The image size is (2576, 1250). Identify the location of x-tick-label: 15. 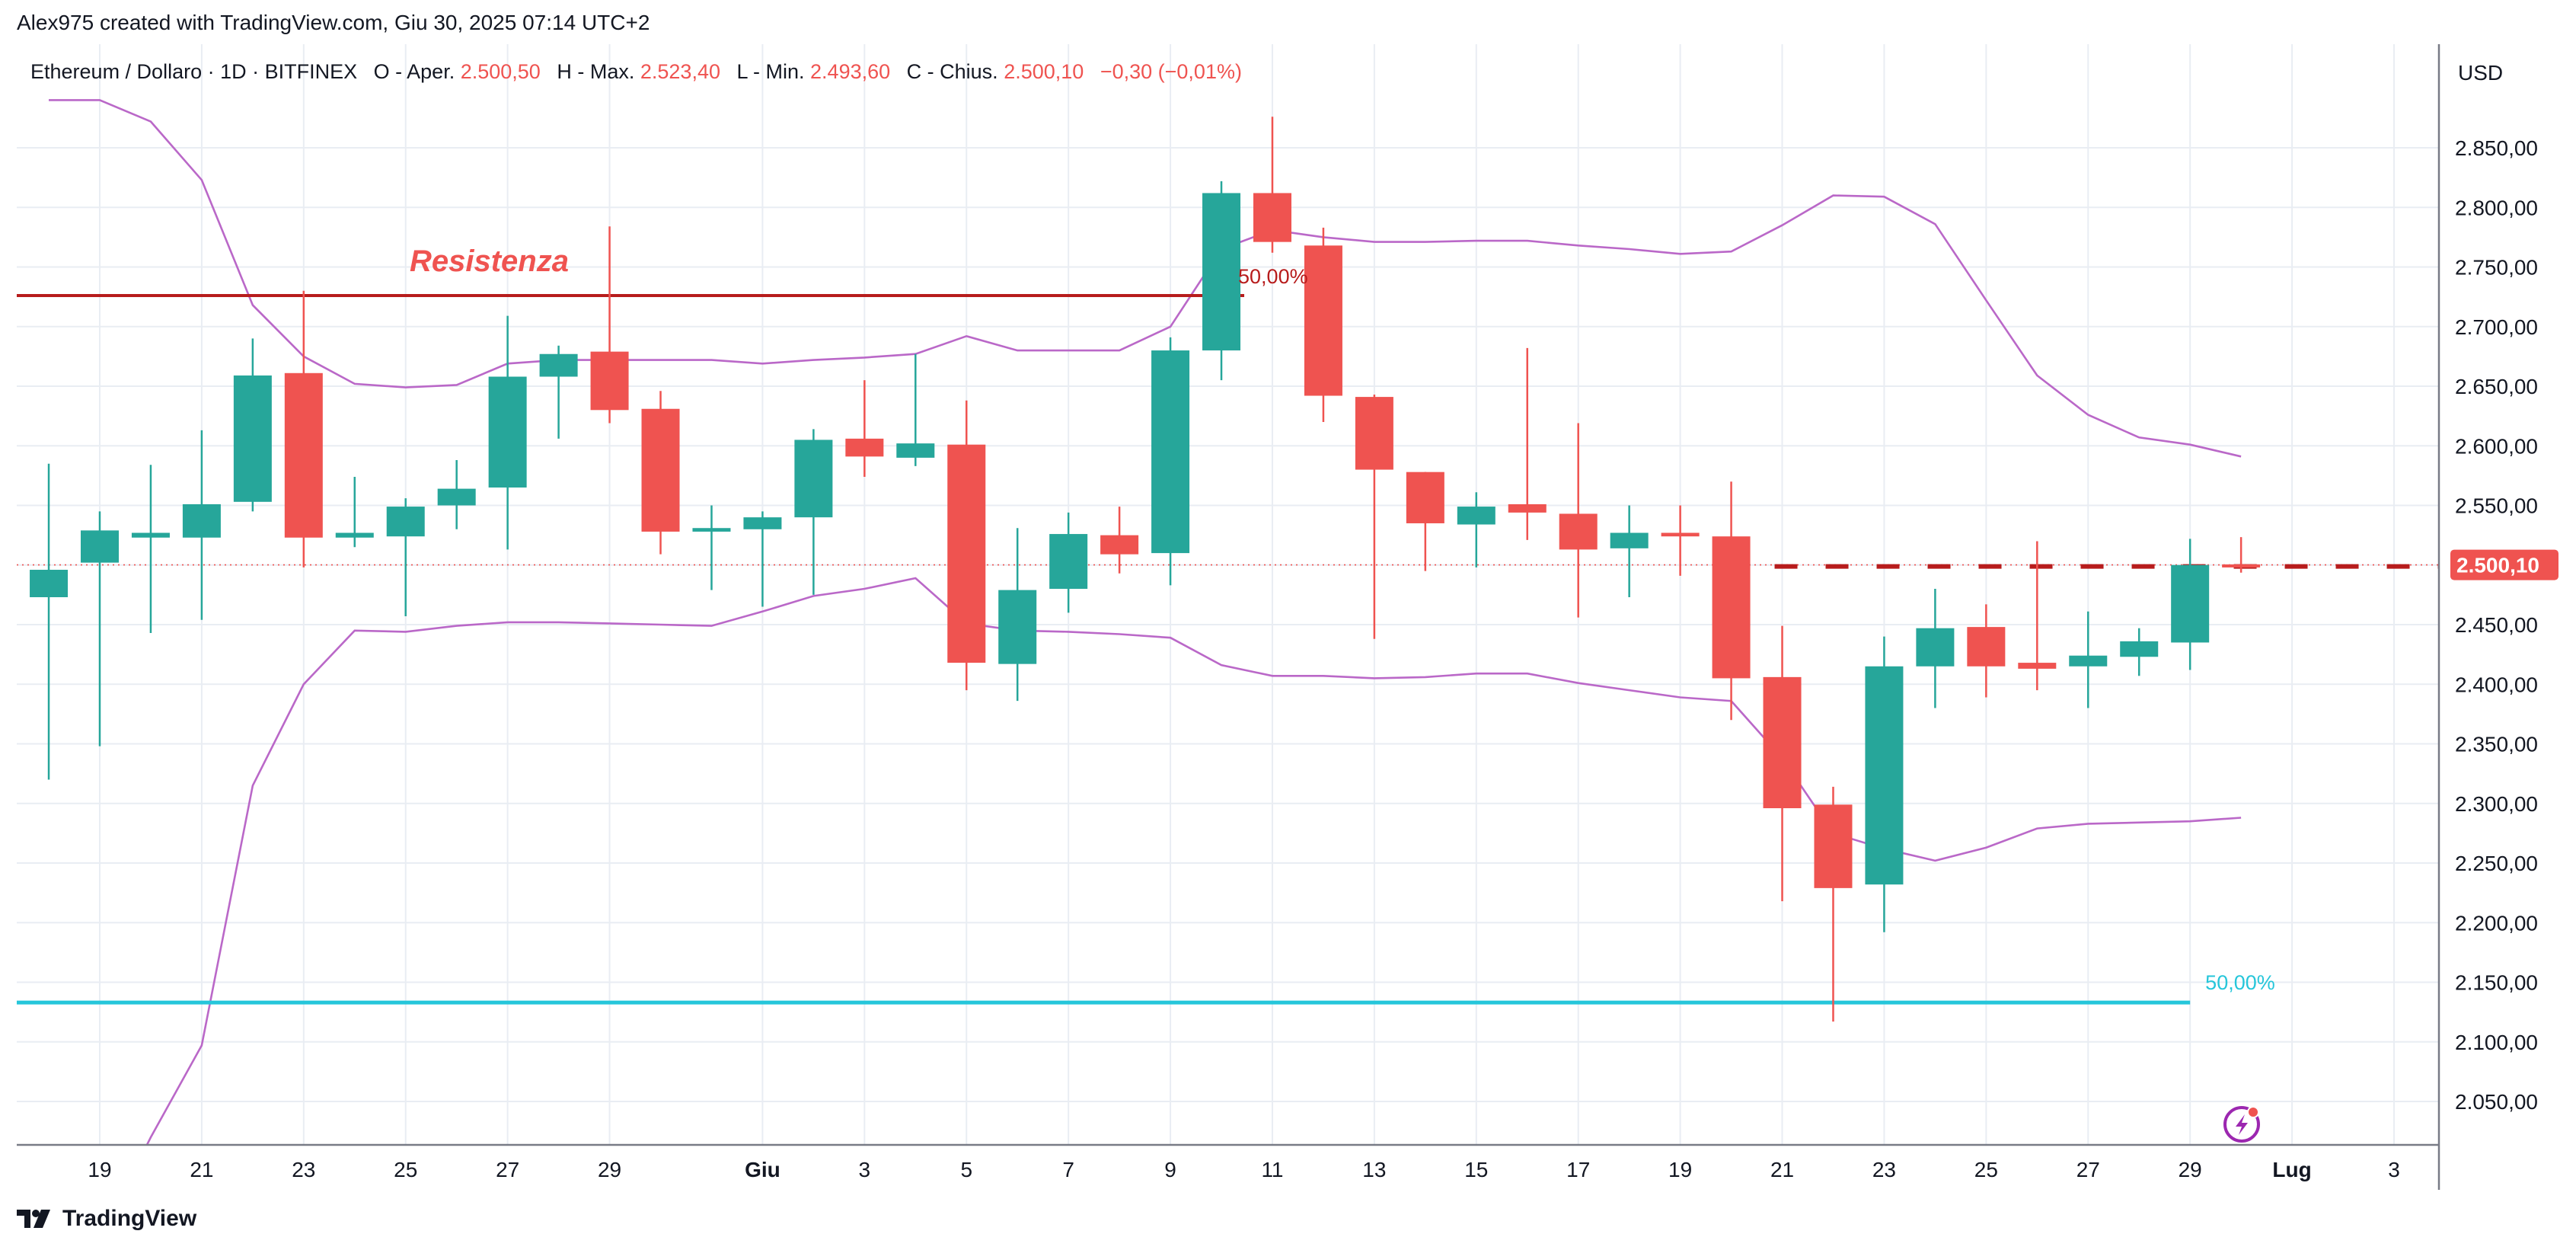
(1476, 1169).